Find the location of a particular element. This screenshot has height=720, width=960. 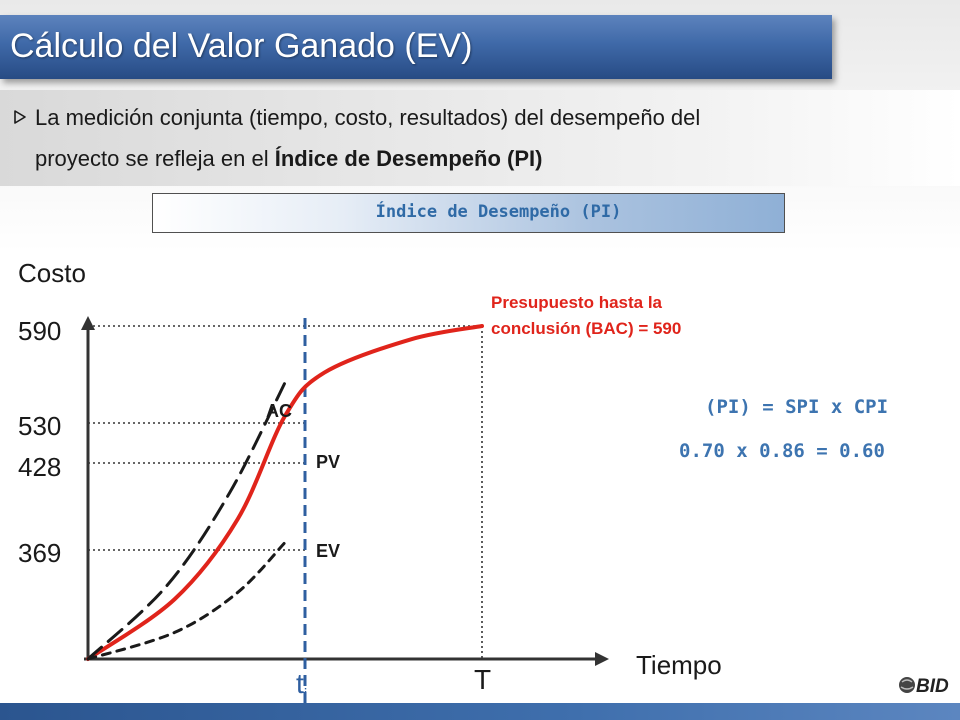

series-label-pv: PV is located at coordinates (328, 462).